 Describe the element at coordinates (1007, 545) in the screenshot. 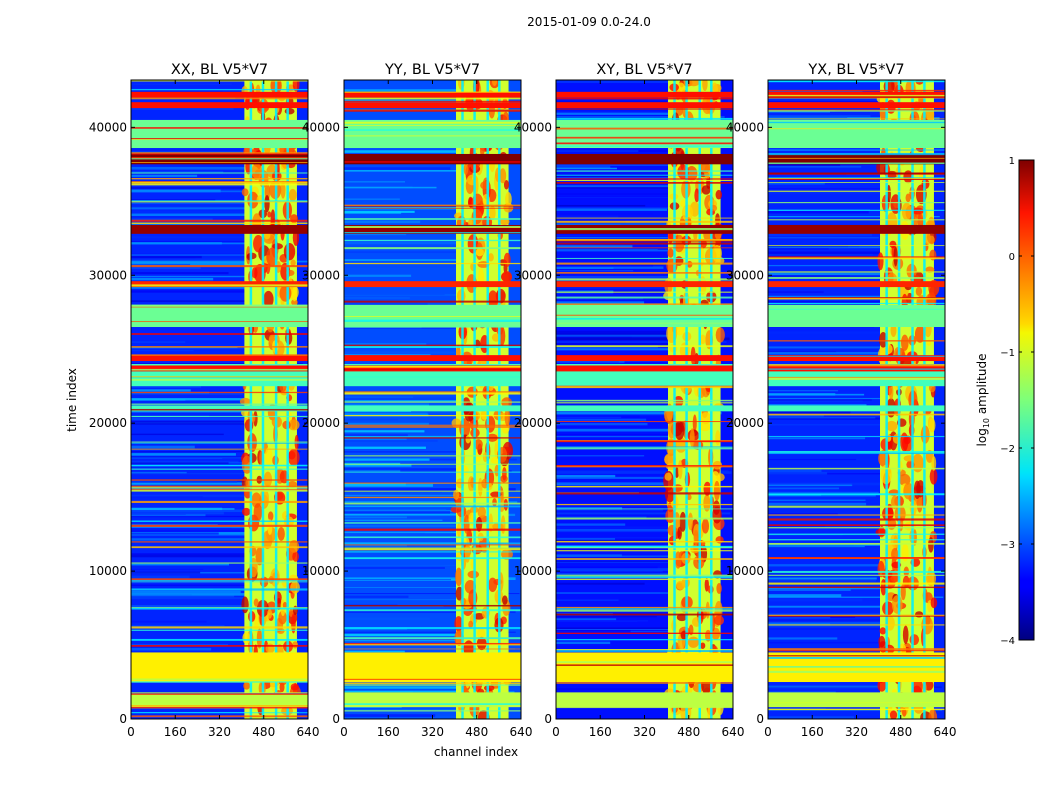

I see `colorbar-tick-label: −3` at that location.